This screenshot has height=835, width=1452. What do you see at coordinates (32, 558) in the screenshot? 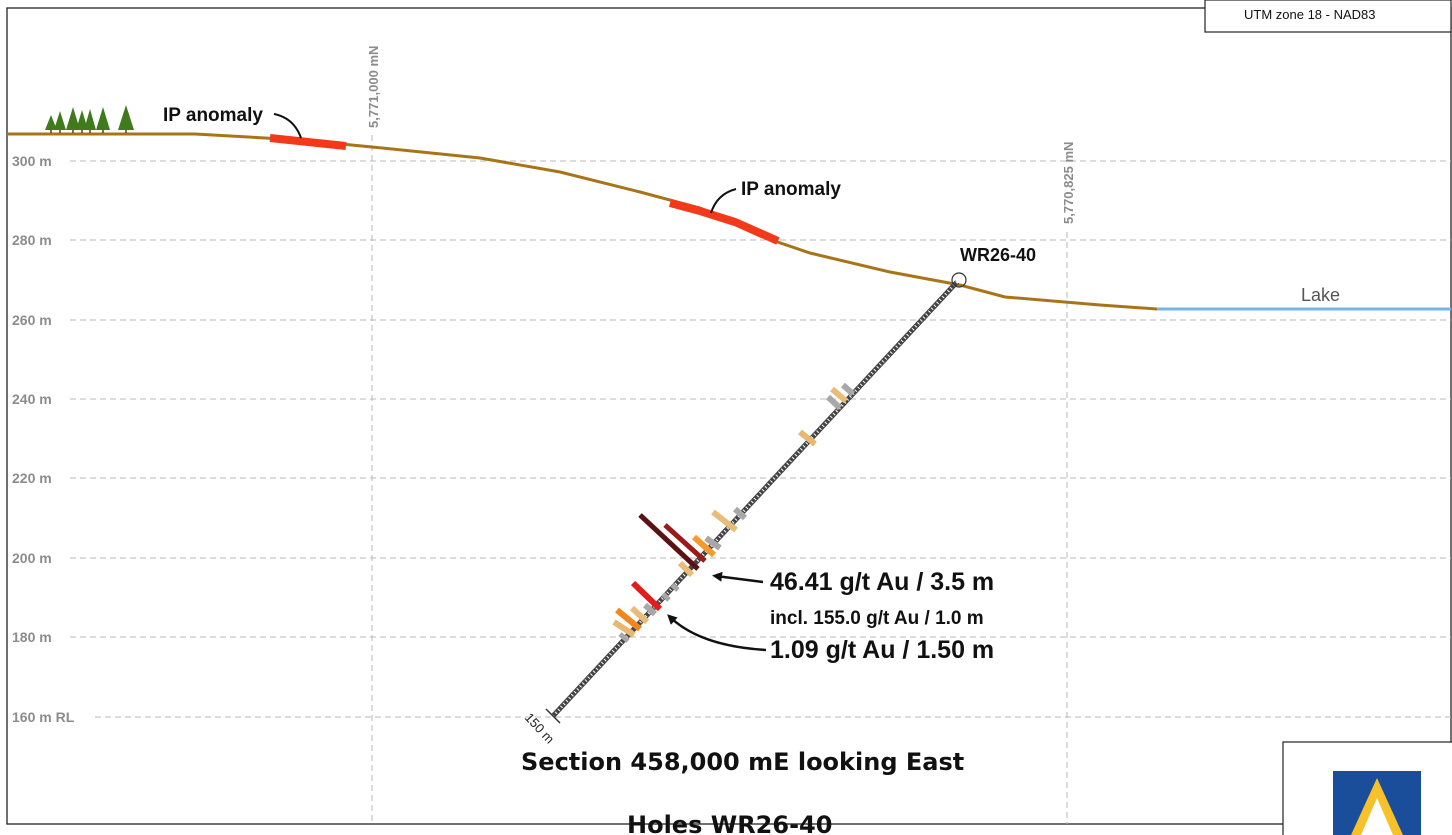
I see `elevation-label: 200 m` at bounding box center [32, 558].